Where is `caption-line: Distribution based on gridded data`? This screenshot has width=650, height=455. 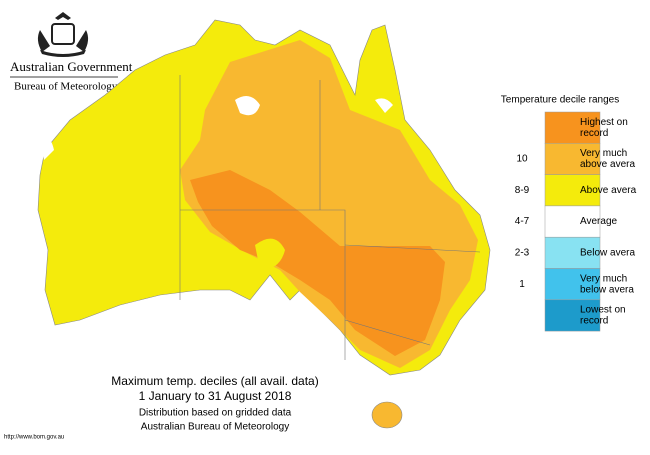 caption-line: Distribution based on gridded data is located at coordinates (215, 413).